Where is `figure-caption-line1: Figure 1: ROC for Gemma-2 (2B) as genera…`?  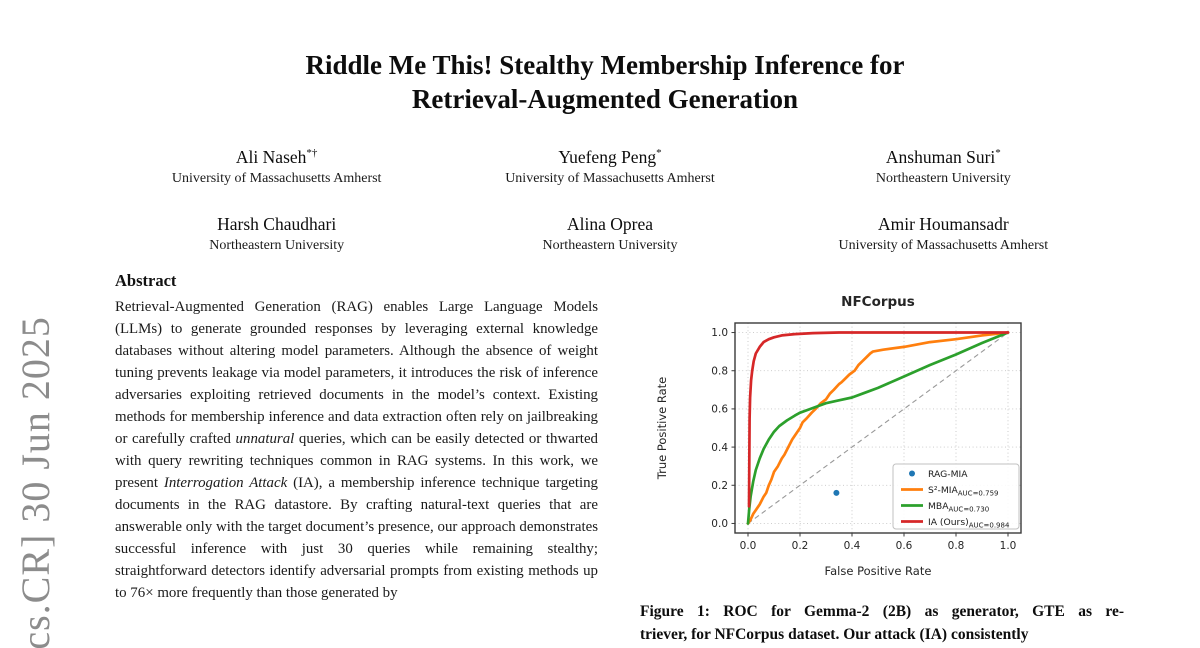 figure-caption-line1: Figure 1: ROC for Gemma-2 (2B) as genera… is located at coordinates (882, 611).